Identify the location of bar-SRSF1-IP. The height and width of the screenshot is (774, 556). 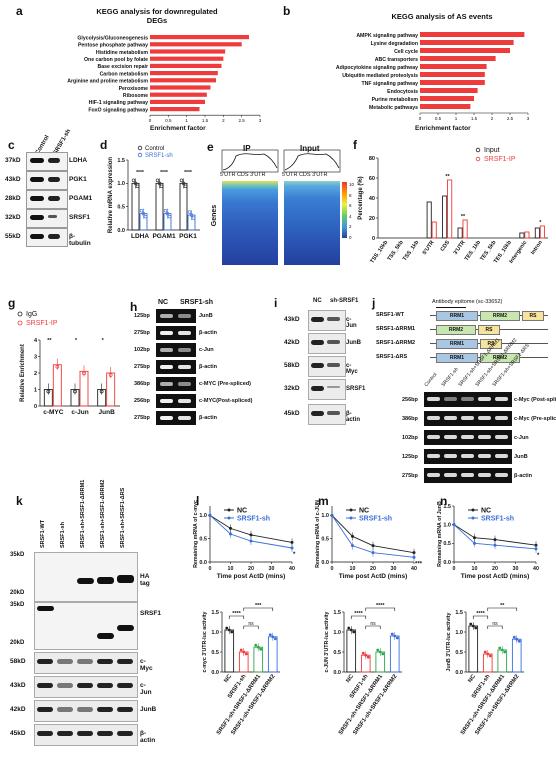
(434, 230).